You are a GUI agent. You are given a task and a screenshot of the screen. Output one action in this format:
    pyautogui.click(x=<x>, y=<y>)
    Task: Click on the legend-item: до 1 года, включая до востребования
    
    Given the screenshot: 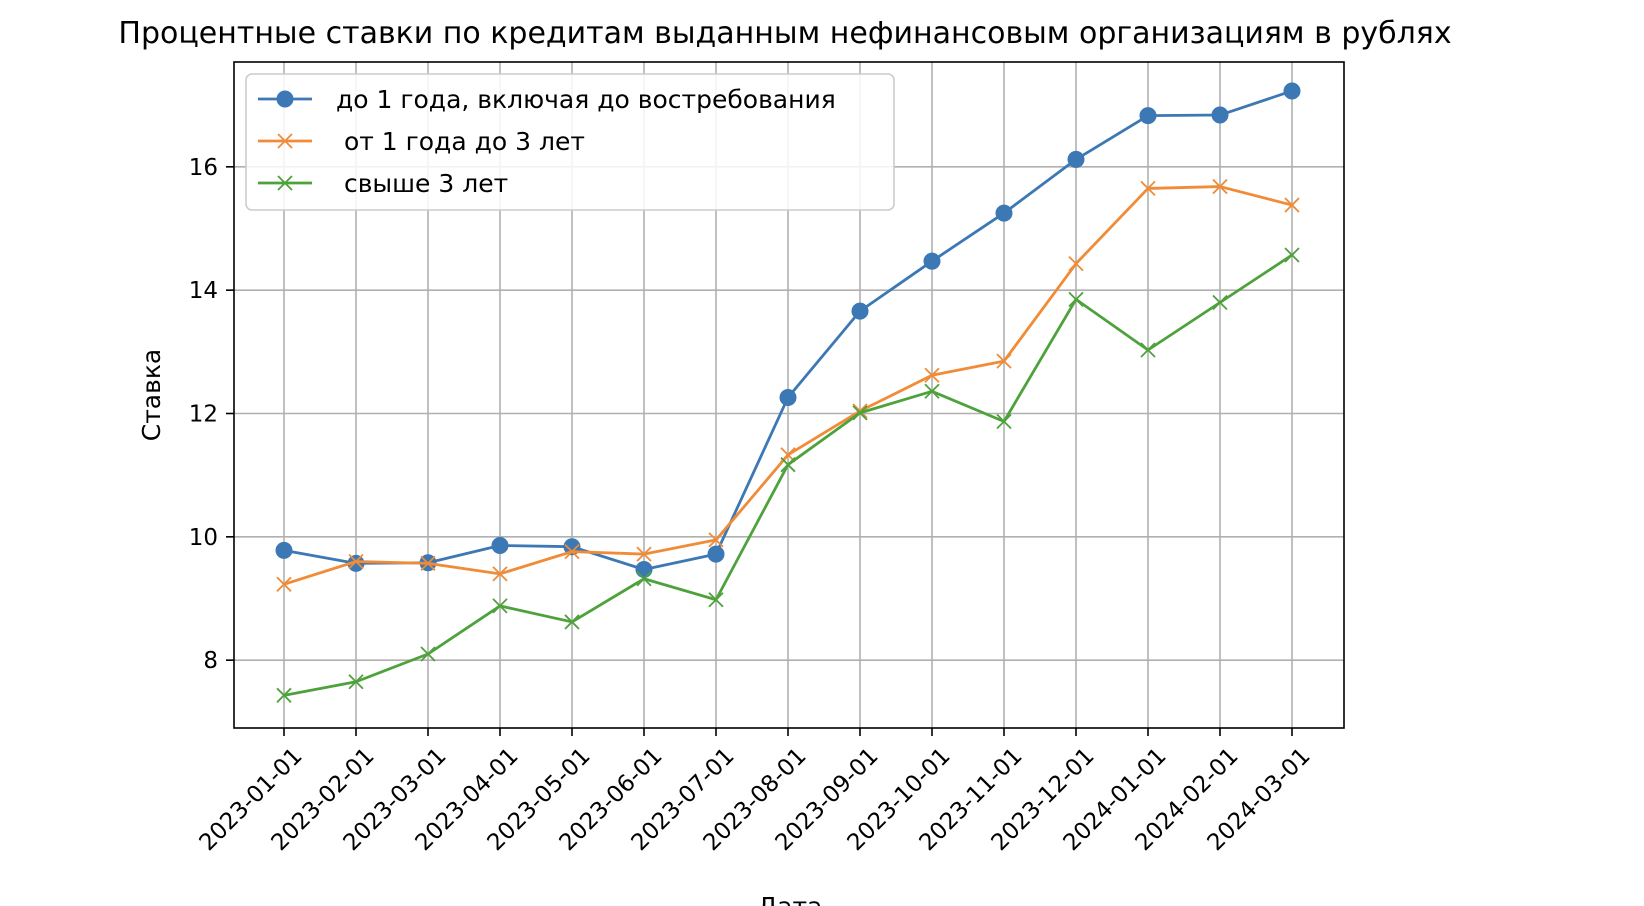 What is the action you would take?
    pyautogui.click(x=547, y=99)
    